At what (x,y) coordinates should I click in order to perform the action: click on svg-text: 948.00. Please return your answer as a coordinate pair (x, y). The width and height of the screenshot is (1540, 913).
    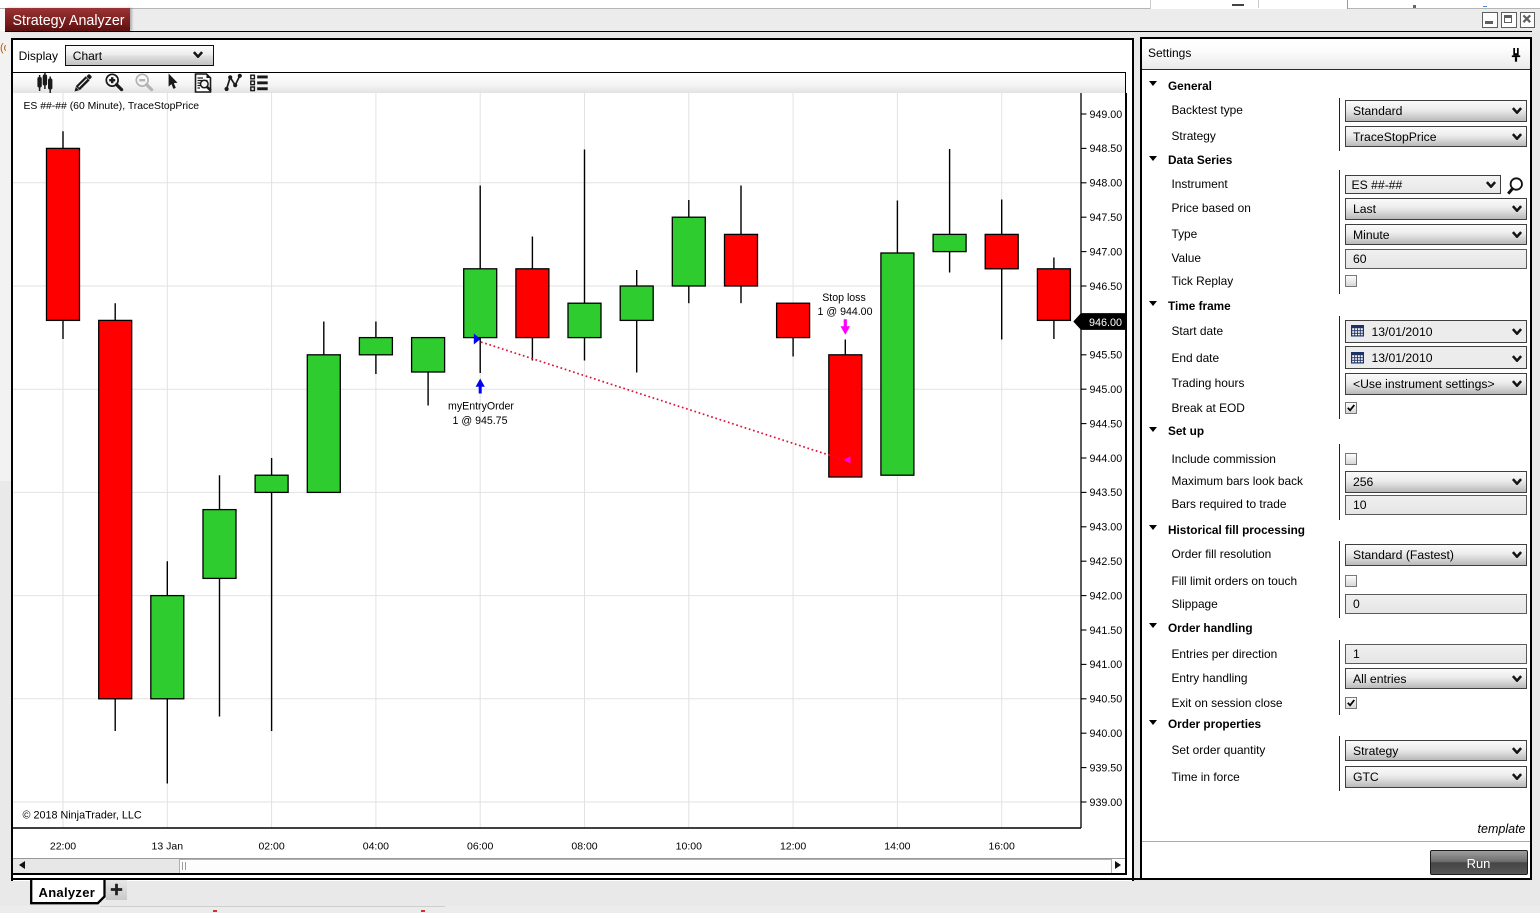
    Looking at the image, I should click on (1106, 184).